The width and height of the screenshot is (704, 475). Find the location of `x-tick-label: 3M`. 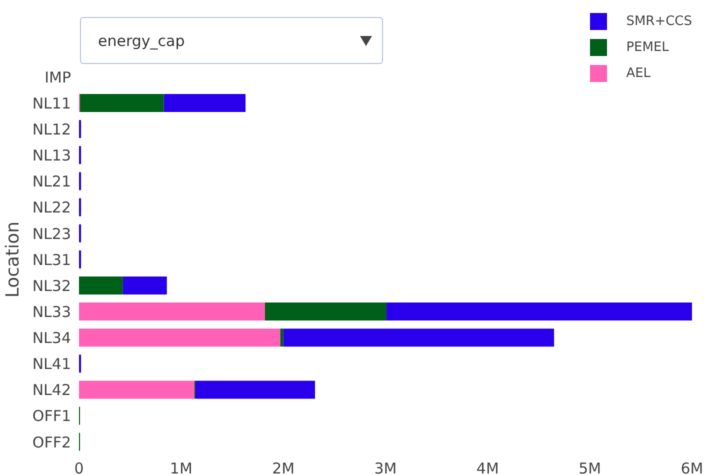

x-tick-label: 3M is located at coordinates (385, 467).